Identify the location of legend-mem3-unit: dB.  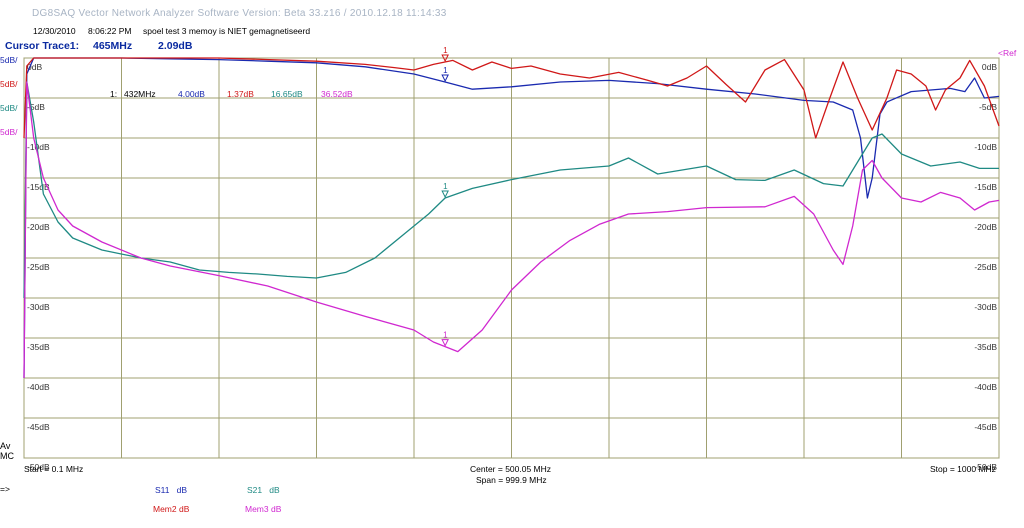
(276, 509).